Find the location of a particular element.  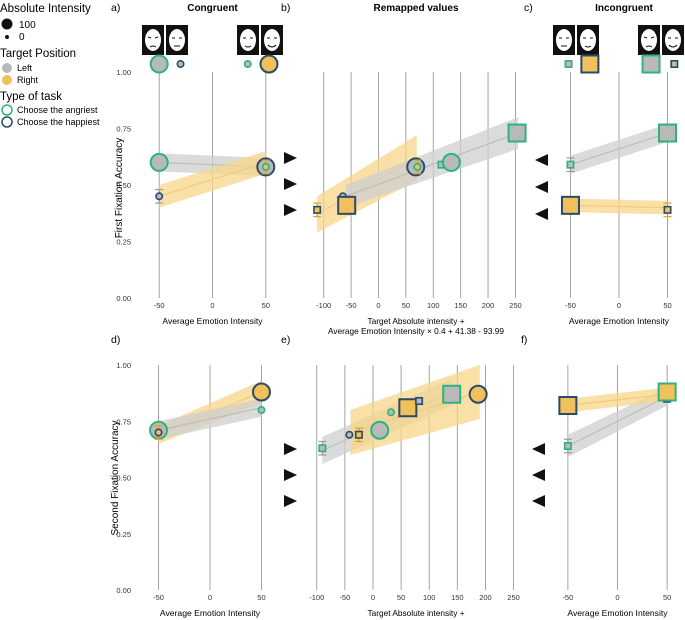

legend-size-large-marker is located at coordinates (7, 24).